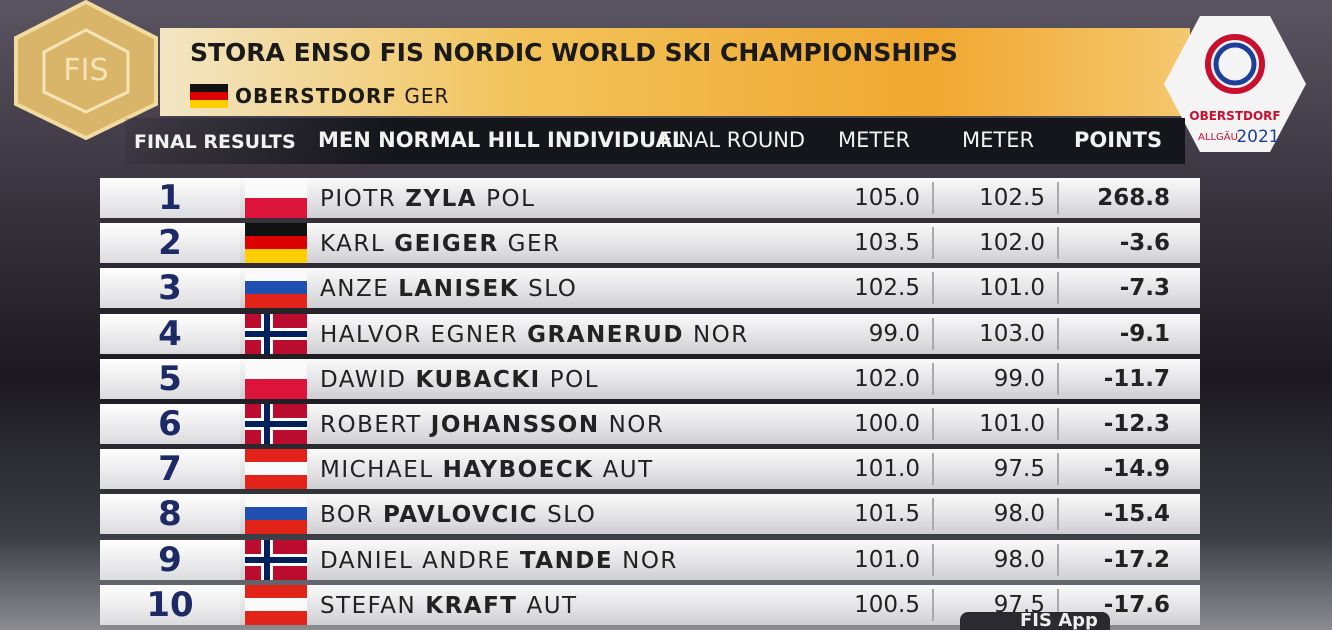  I want to click on last-name: LANISEK, so click(459, 289).